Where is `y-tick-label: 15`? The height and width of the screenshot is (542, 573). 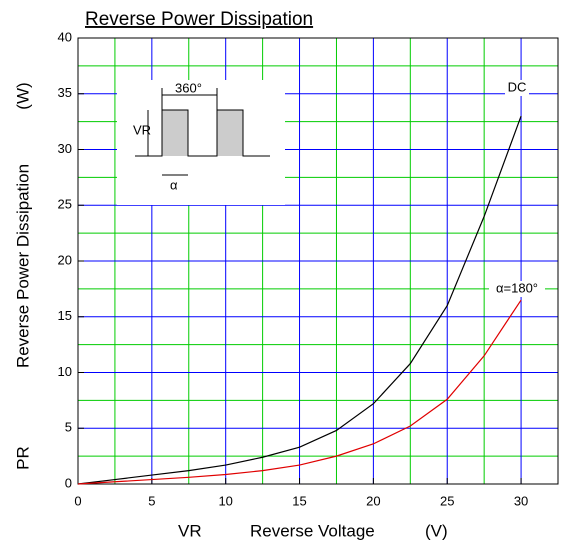 y-tick-label: 15 is located at coordinates (65, 315).